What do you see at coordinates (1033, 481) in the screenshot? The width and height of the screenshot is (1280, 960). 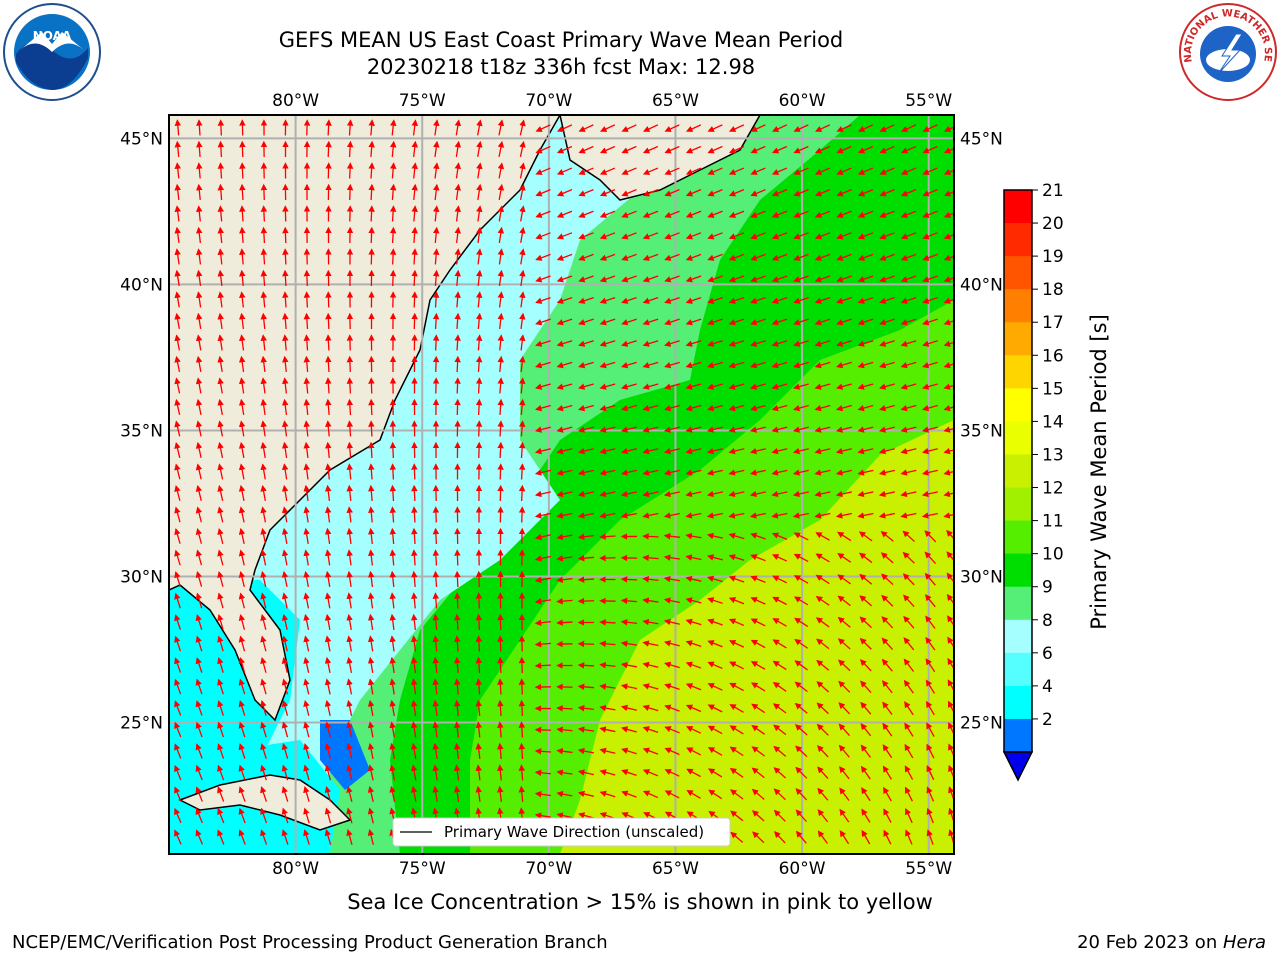 I see `colorbar: 21 20 19 18 17 16 15 14 13 12 11 10 9 8 6 4 2` at bounding box center [1033, 481].